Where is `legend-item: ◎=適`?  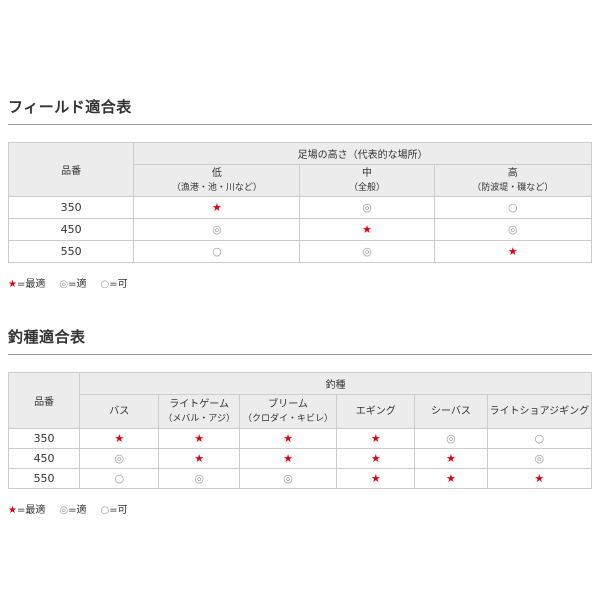 legend-item: ◎=適 is located at coordinates (72, 510).